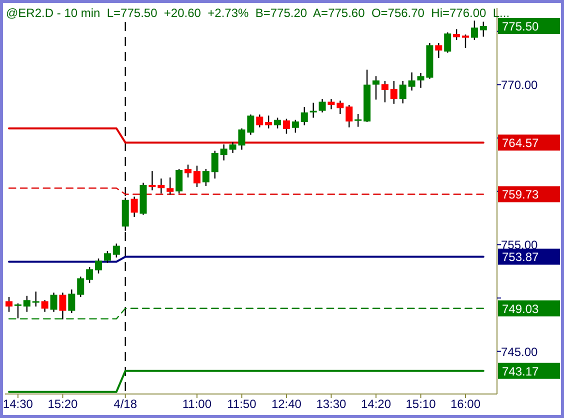 This screenshot has height=418, width=564. I want to click on x-tick-label: 16:00, so click(465, 404).